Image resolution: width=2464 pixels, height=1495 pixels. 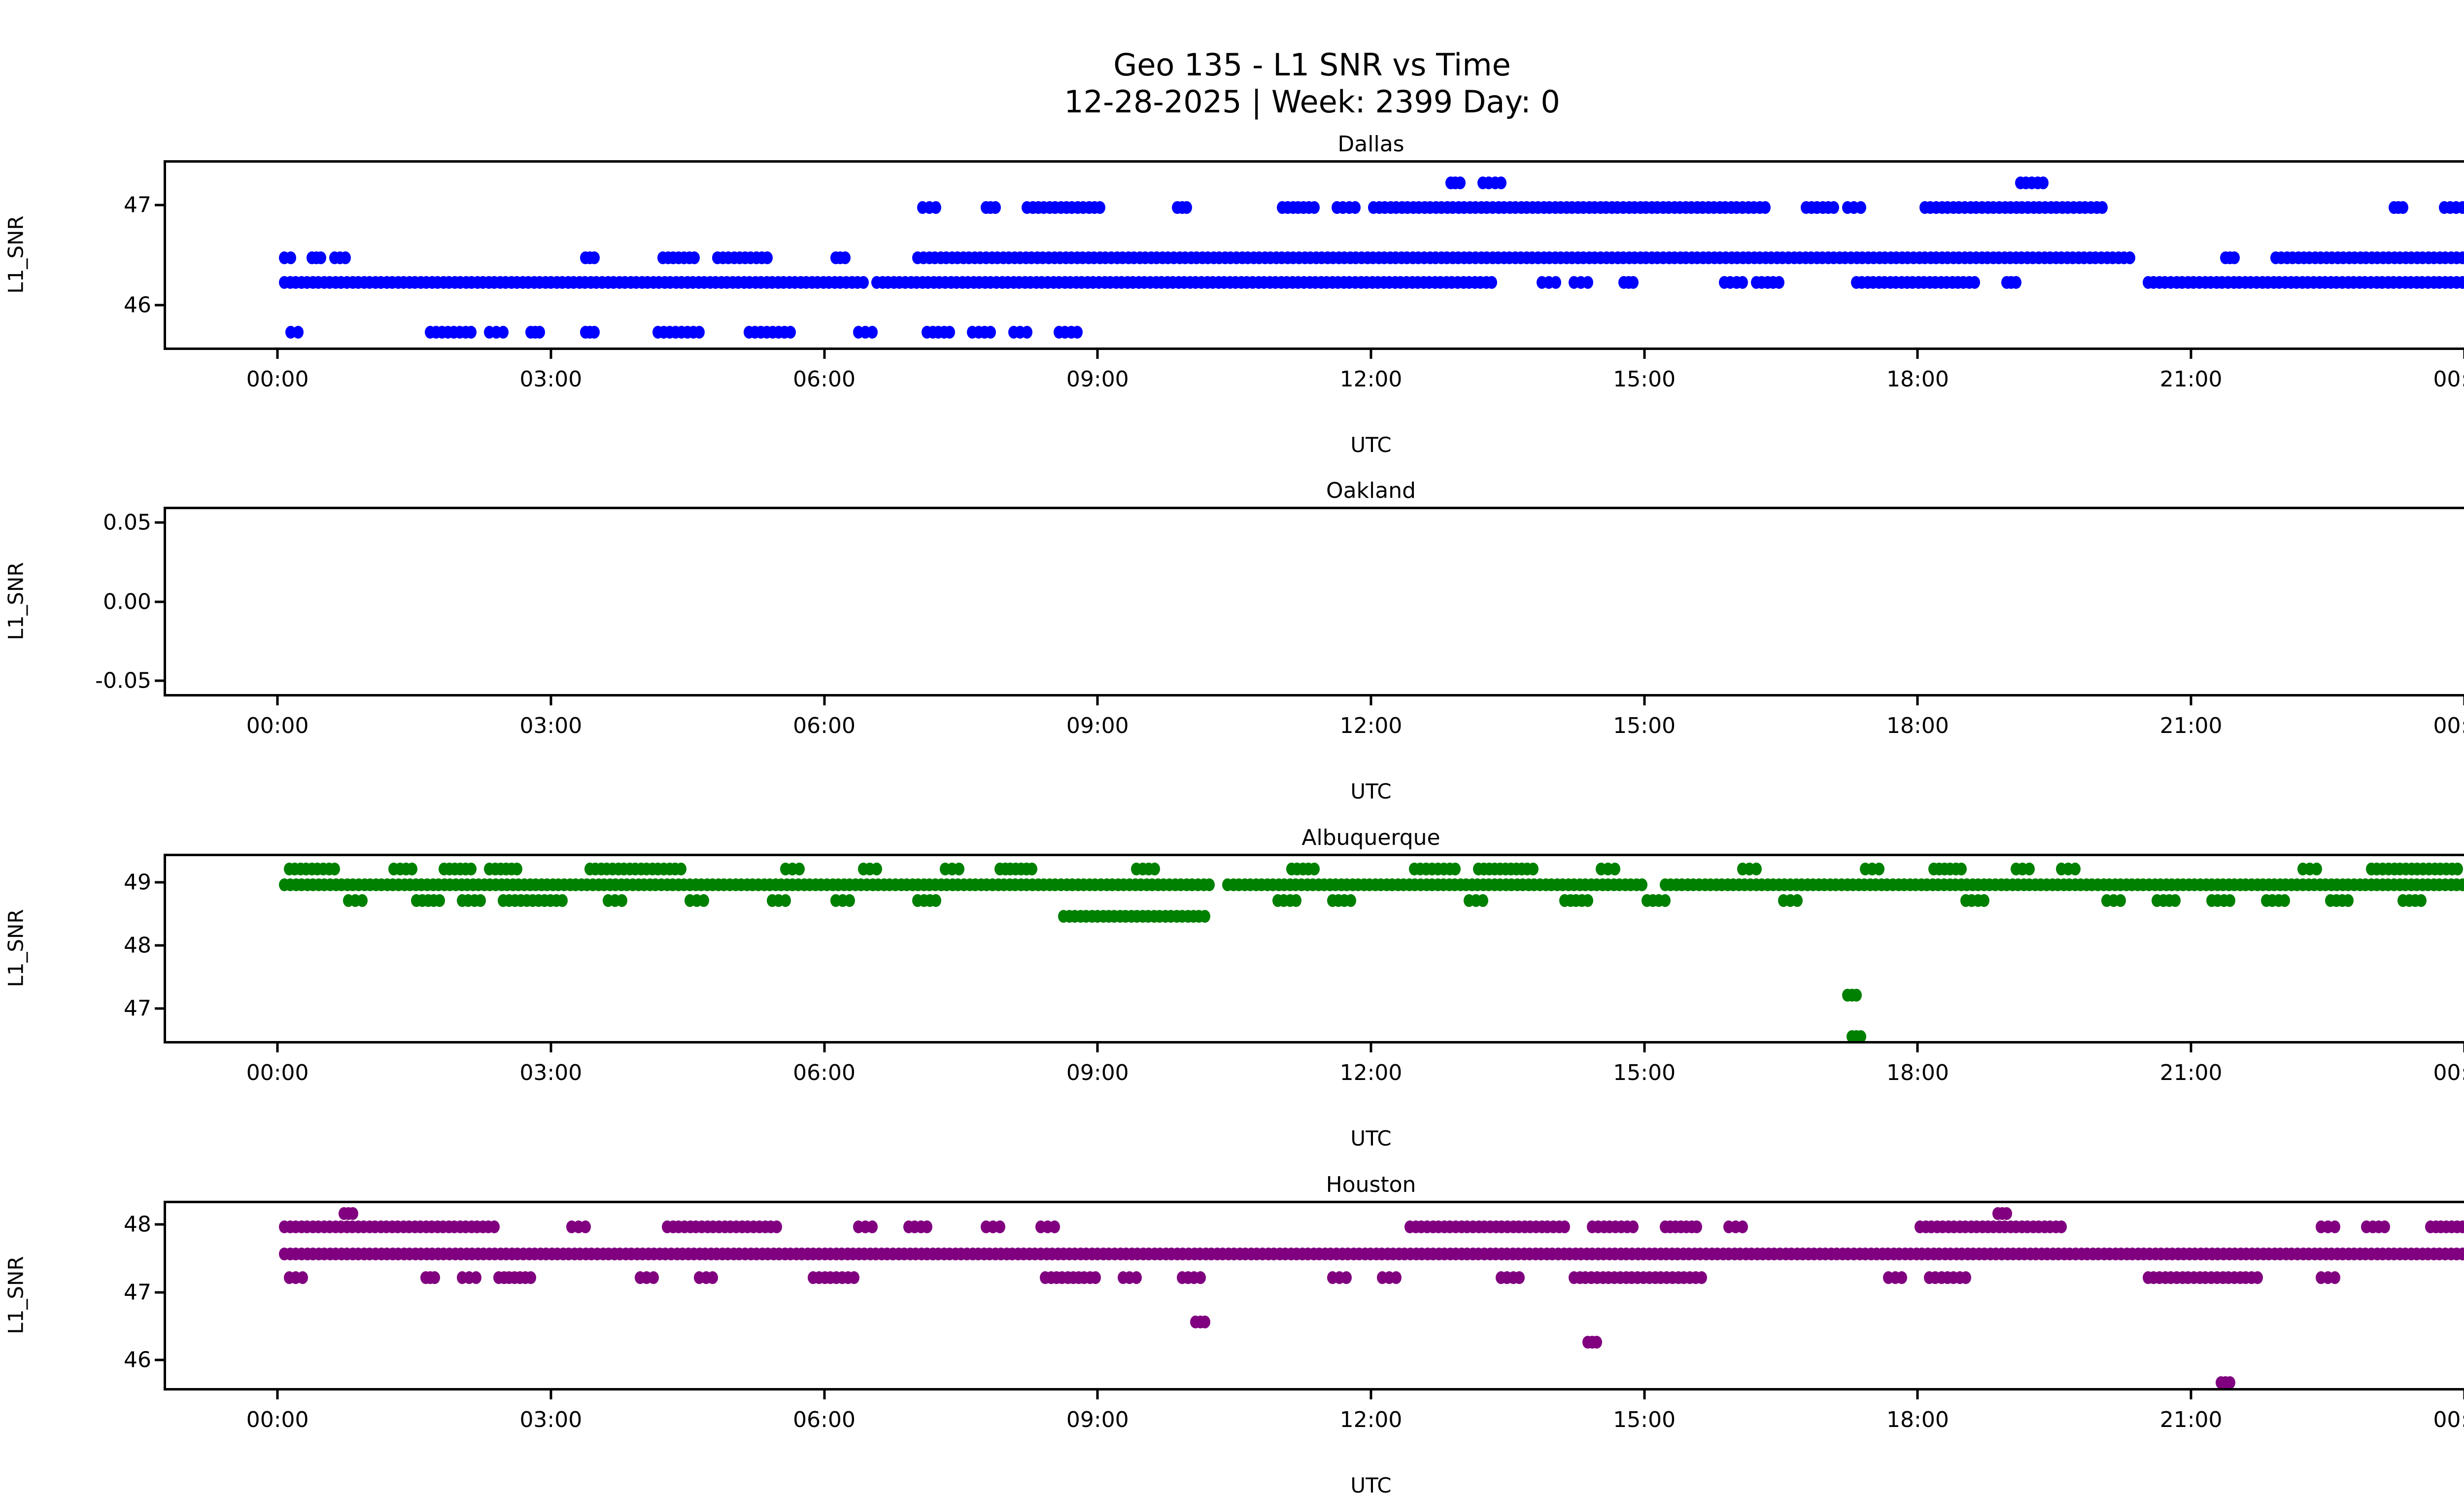 I want to click on y-axis-label-oakland: L1_SNR, so click(x=15, y=600).